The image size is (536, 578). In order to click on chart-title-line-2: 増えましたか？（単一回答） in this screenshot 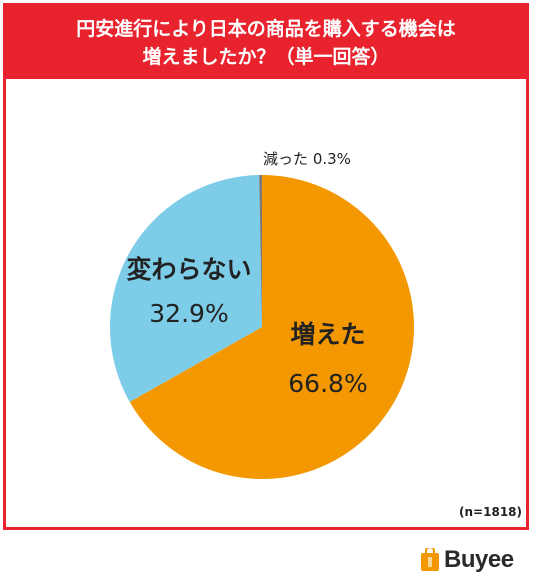, I will do `click(266, 56)`.